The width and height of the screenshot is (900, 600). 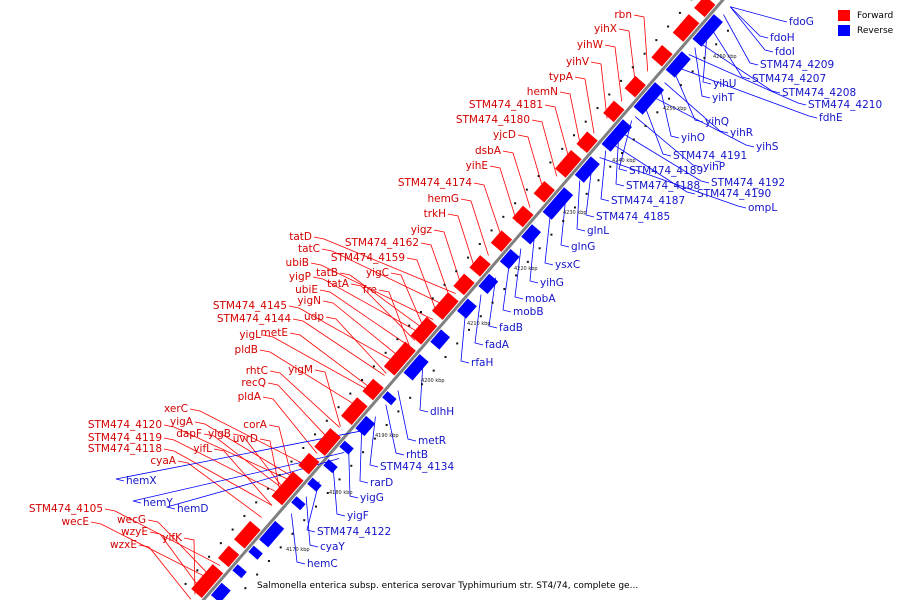 I want to click on forward-gene-label: xerC, so click(x=176, y=409).